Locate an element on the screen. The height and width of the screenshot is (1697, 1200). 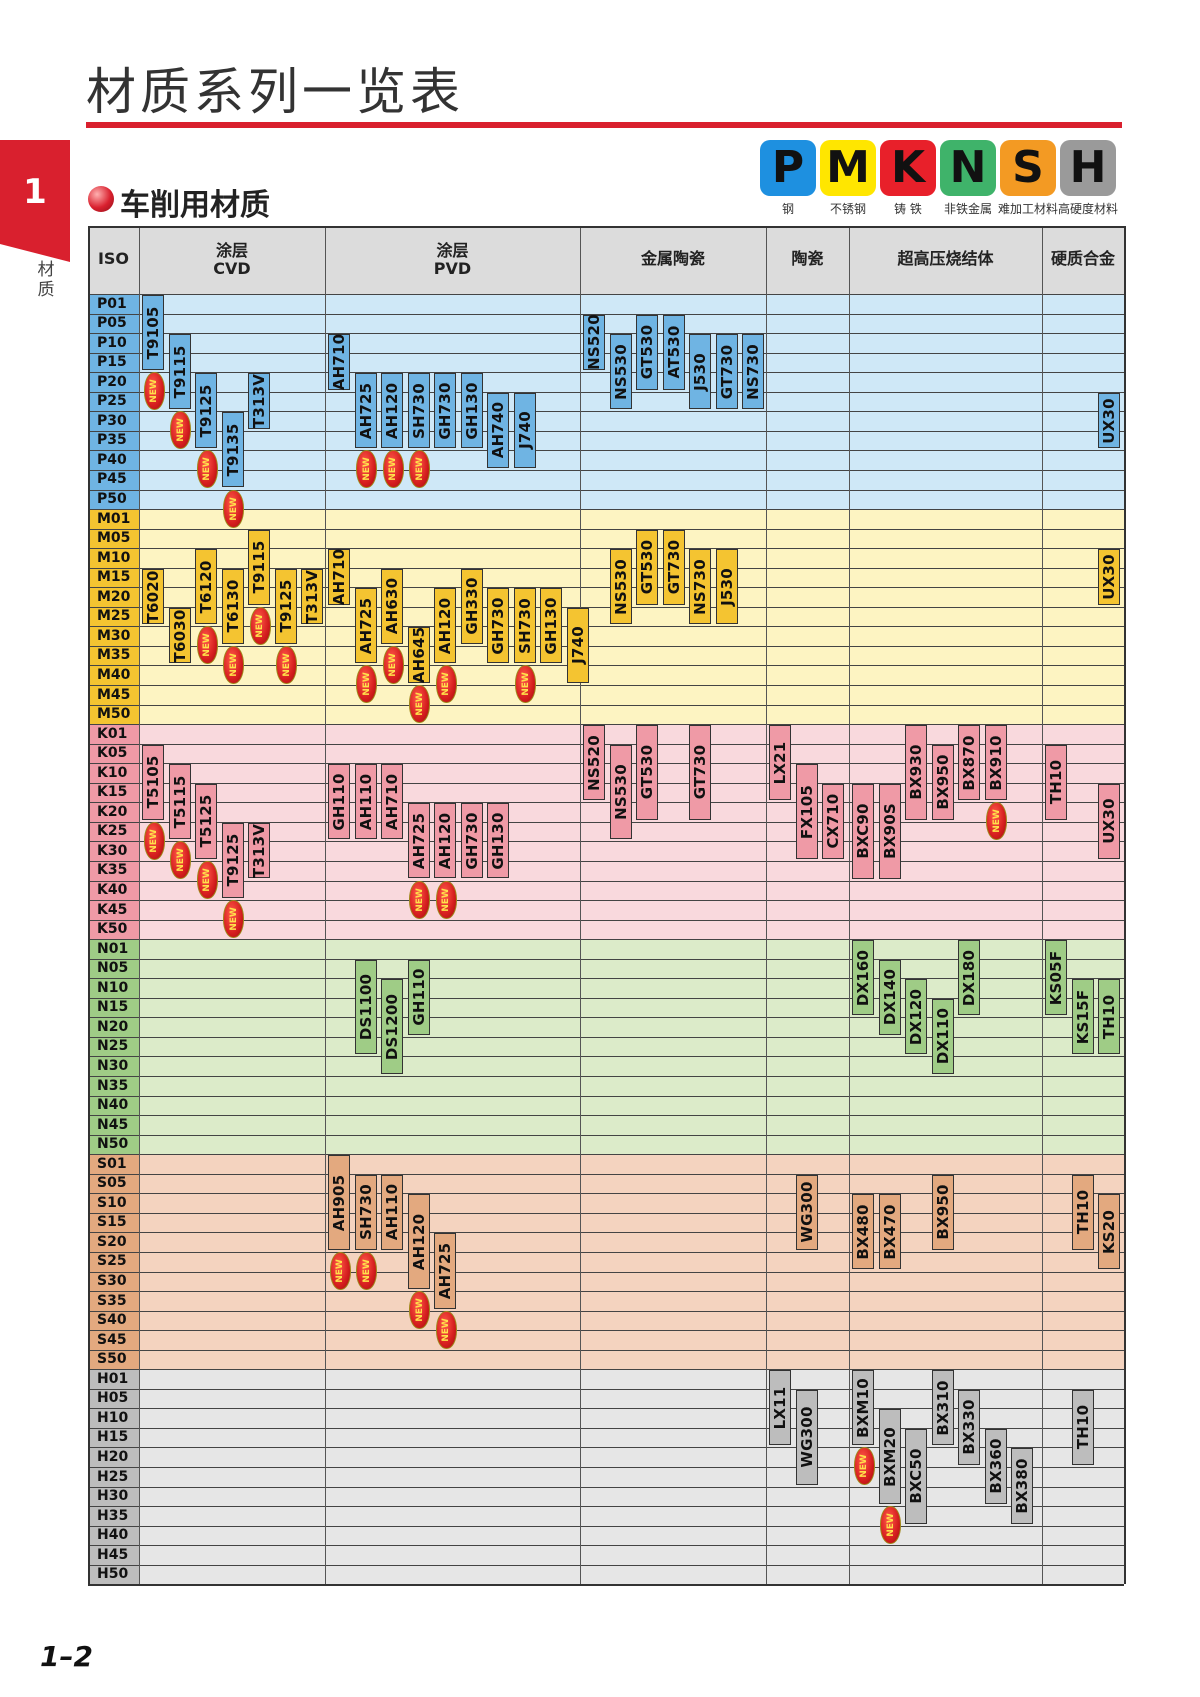
grade-bar-ds1100: DS1100 is located at coordinates (365, 1007).